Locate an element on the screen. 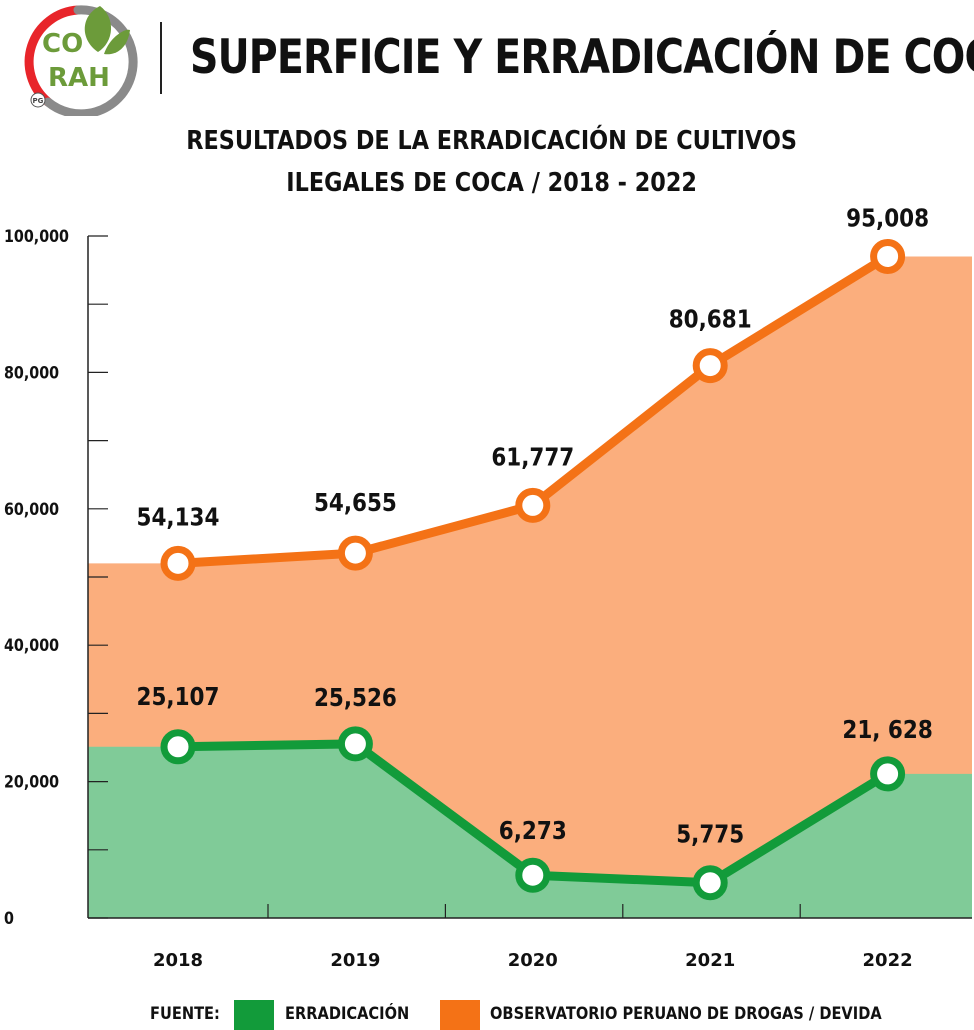  green-series-data-label: 6,273 is located at coordinates (533, 831).